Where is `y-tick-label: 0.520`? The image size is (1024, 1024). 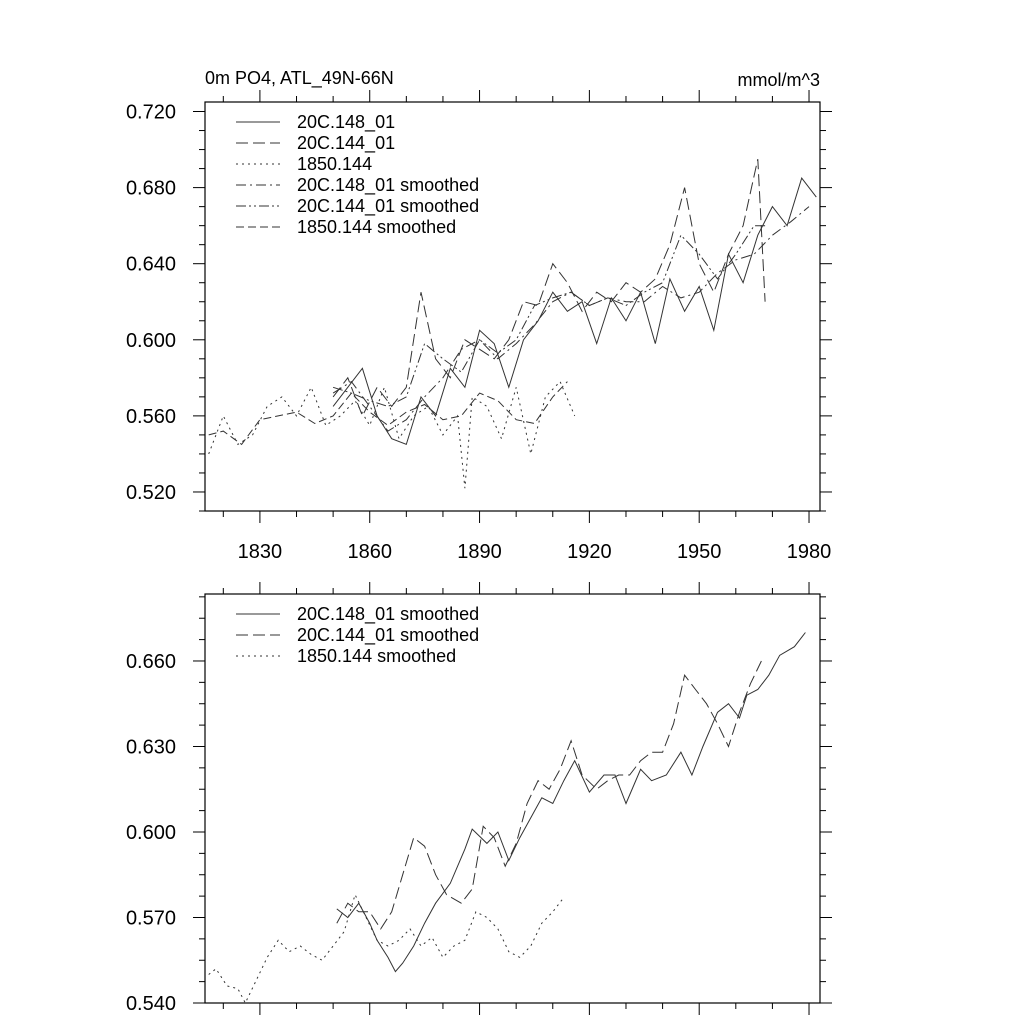
y-tick-label: 0.520 is located at coordinates (151, 493).